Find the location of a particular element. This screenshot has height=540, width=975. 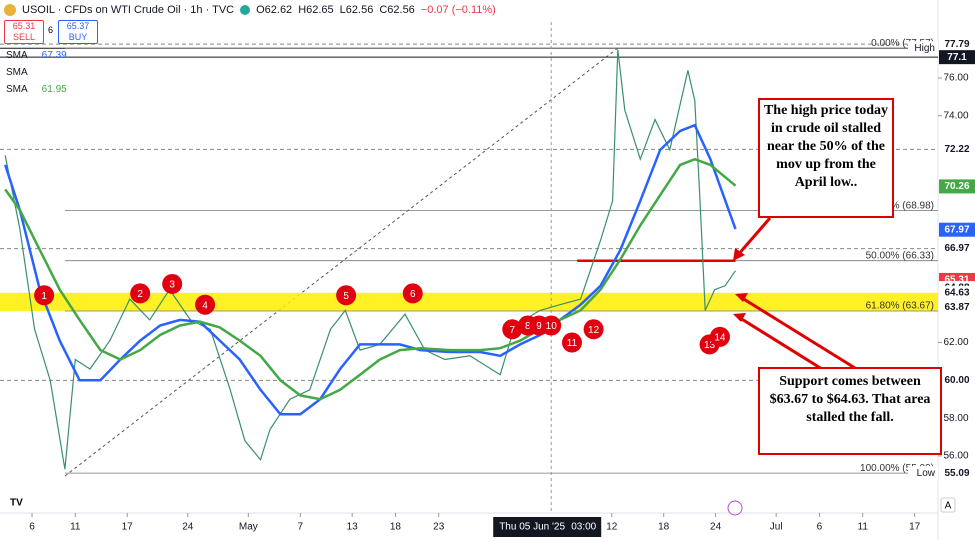

auto-label: A is located at coordinates (948, 506).